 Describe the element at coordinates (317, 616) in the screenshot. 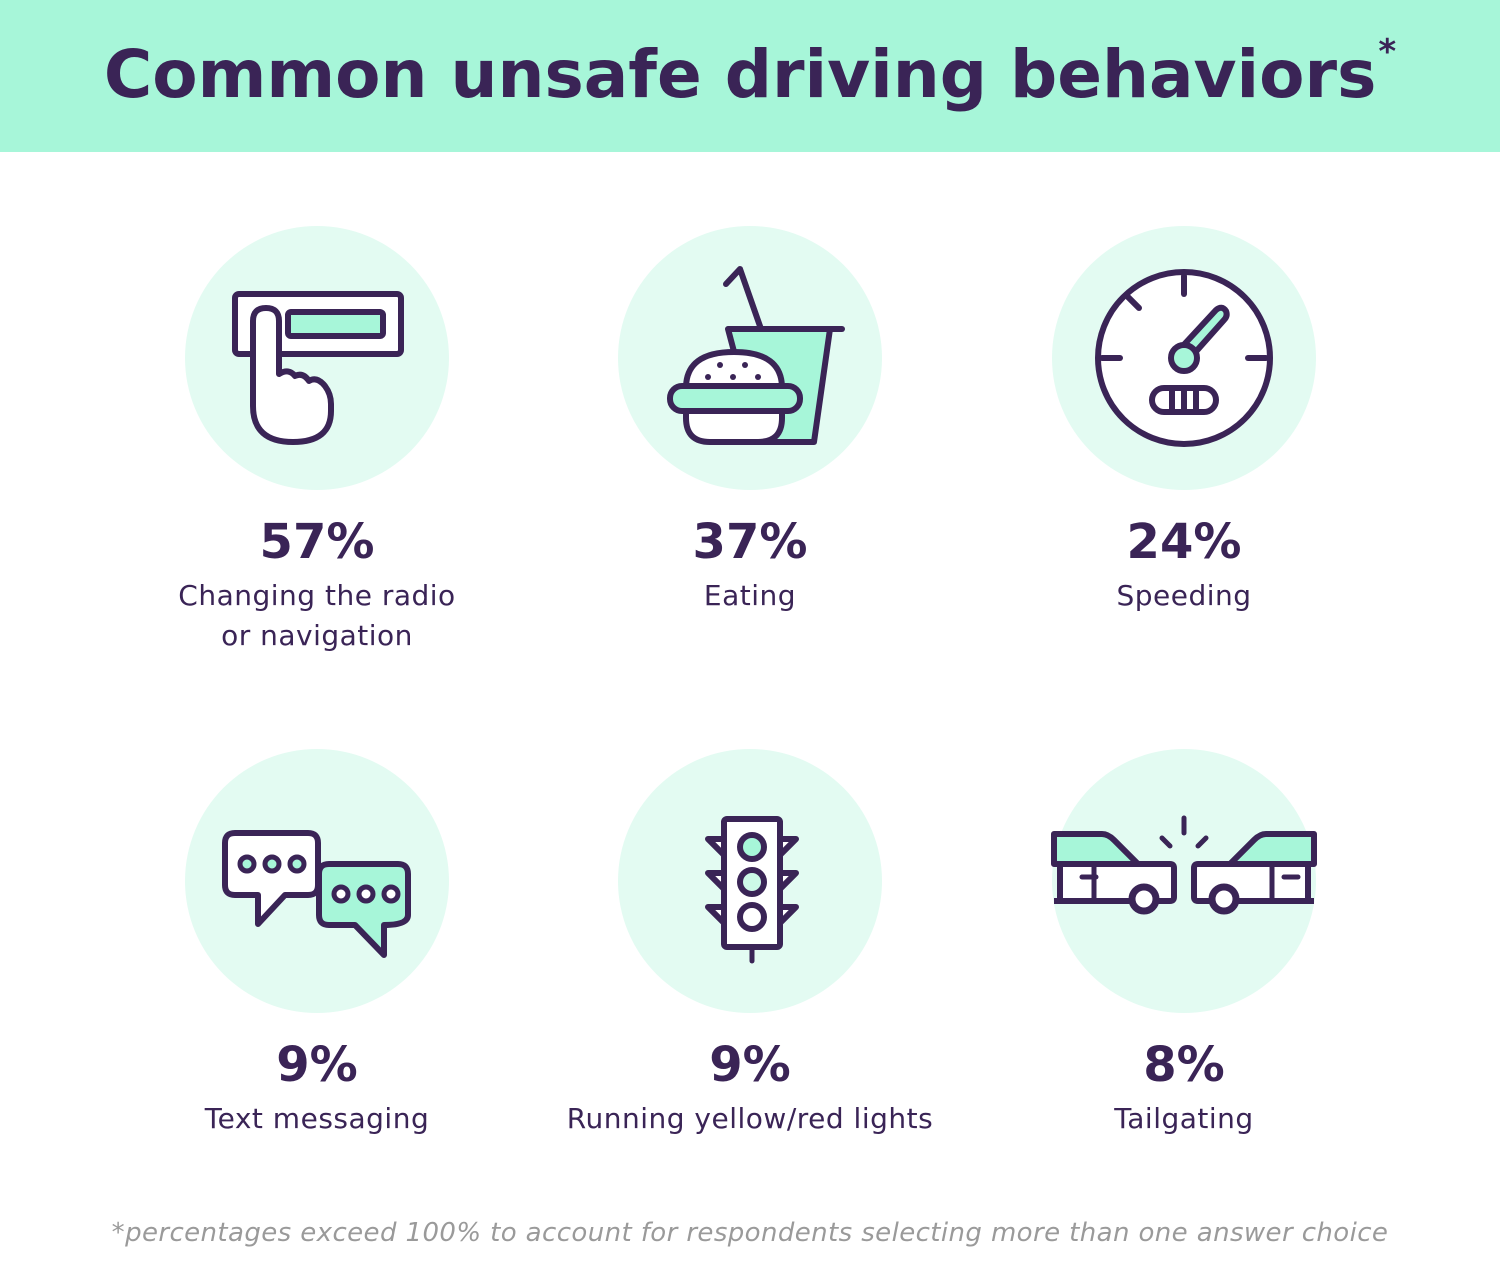

I see `stat-label: Changing the radio or navigation` at that location.